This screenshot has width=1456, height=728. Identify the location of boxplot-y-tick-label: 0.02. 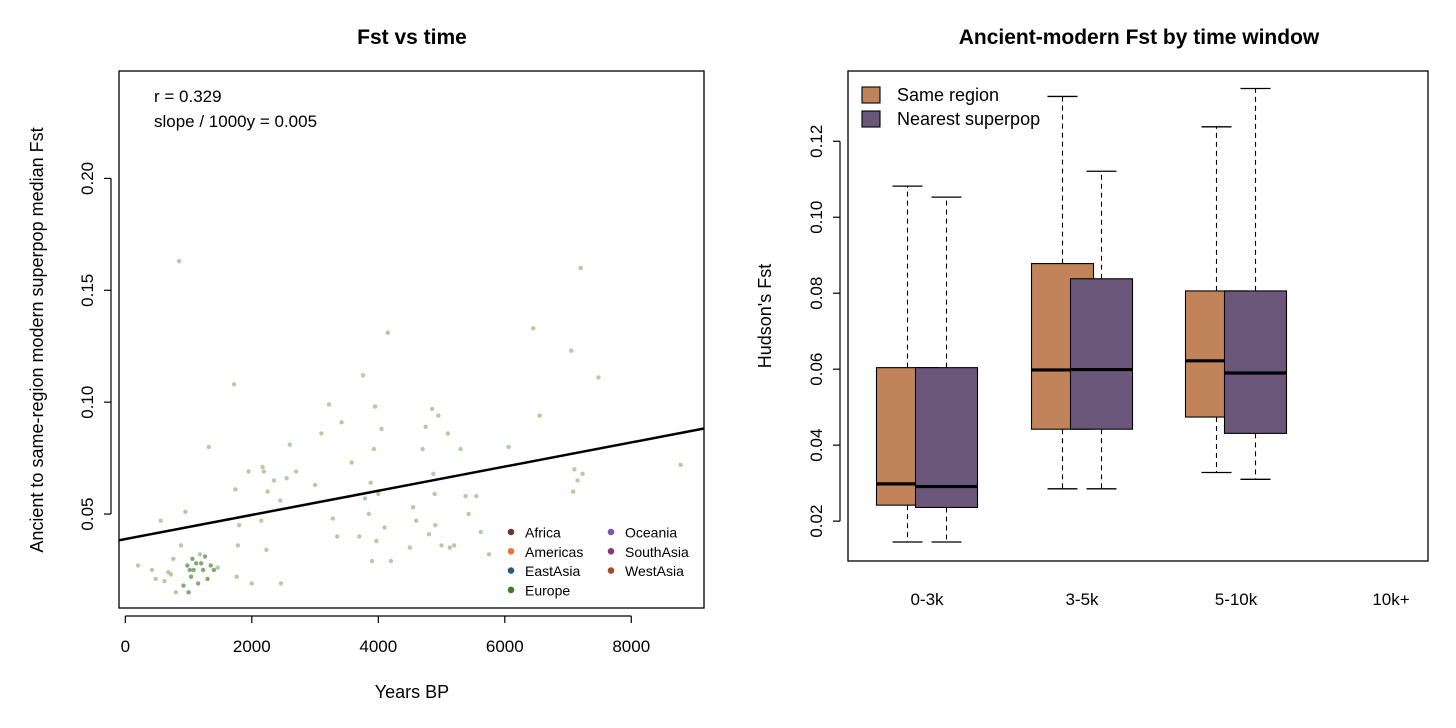
(816, 521).